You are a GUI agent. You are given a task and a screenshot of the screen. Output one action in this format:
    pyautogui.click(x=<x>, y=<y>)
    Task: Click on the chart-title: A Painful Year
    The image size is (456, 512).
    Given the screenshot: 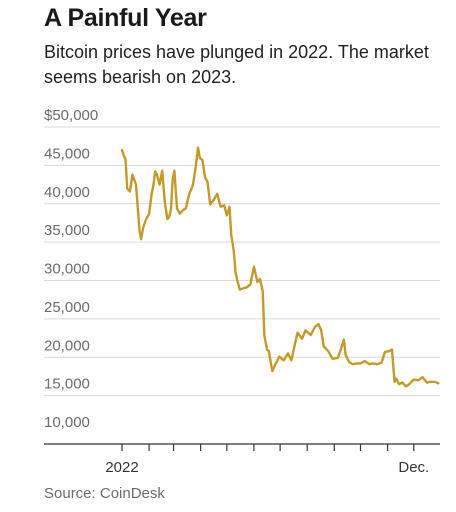 What is the action you would take?
    pyautogui.click(x=125, y=18)
    